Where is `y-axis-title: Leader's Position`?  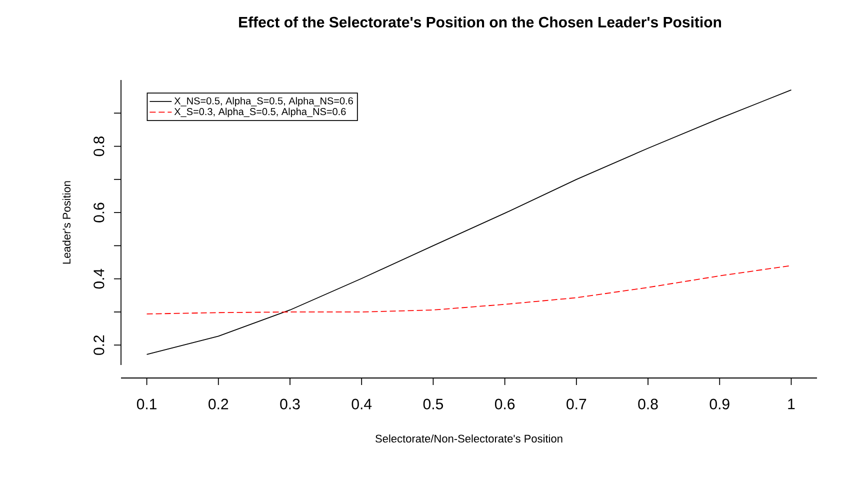 y-axis-title: Leader's Position is located at coordinates (66, 222).